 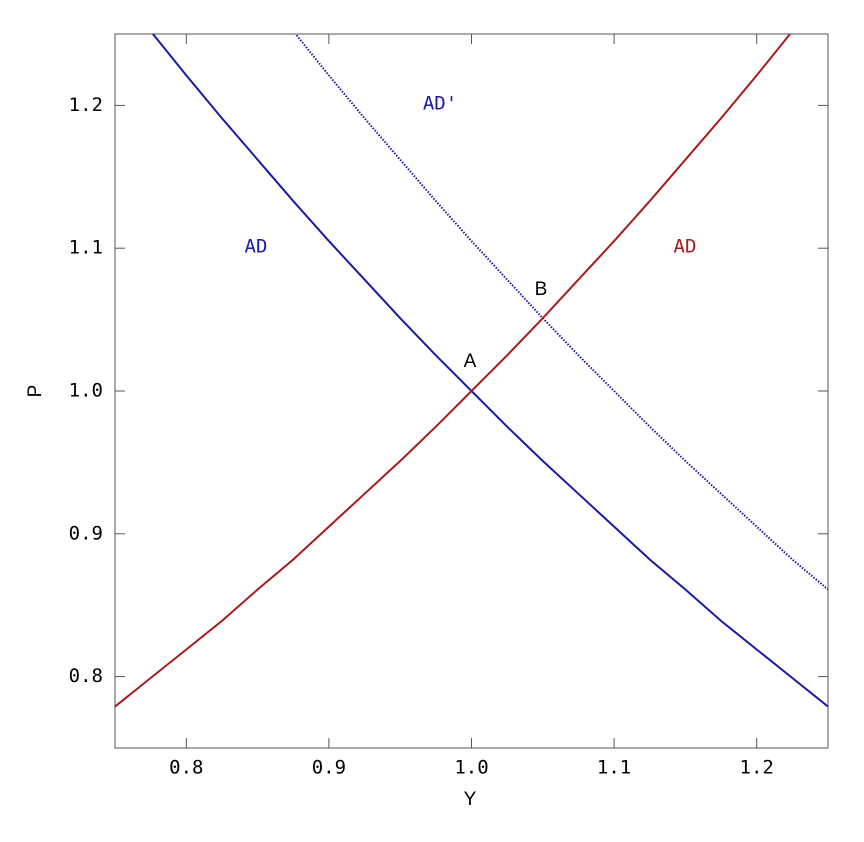 What do you see at coordinates (470, 361) in the screenshot?
I see `point-label: A` at bounding box center [470, 361].